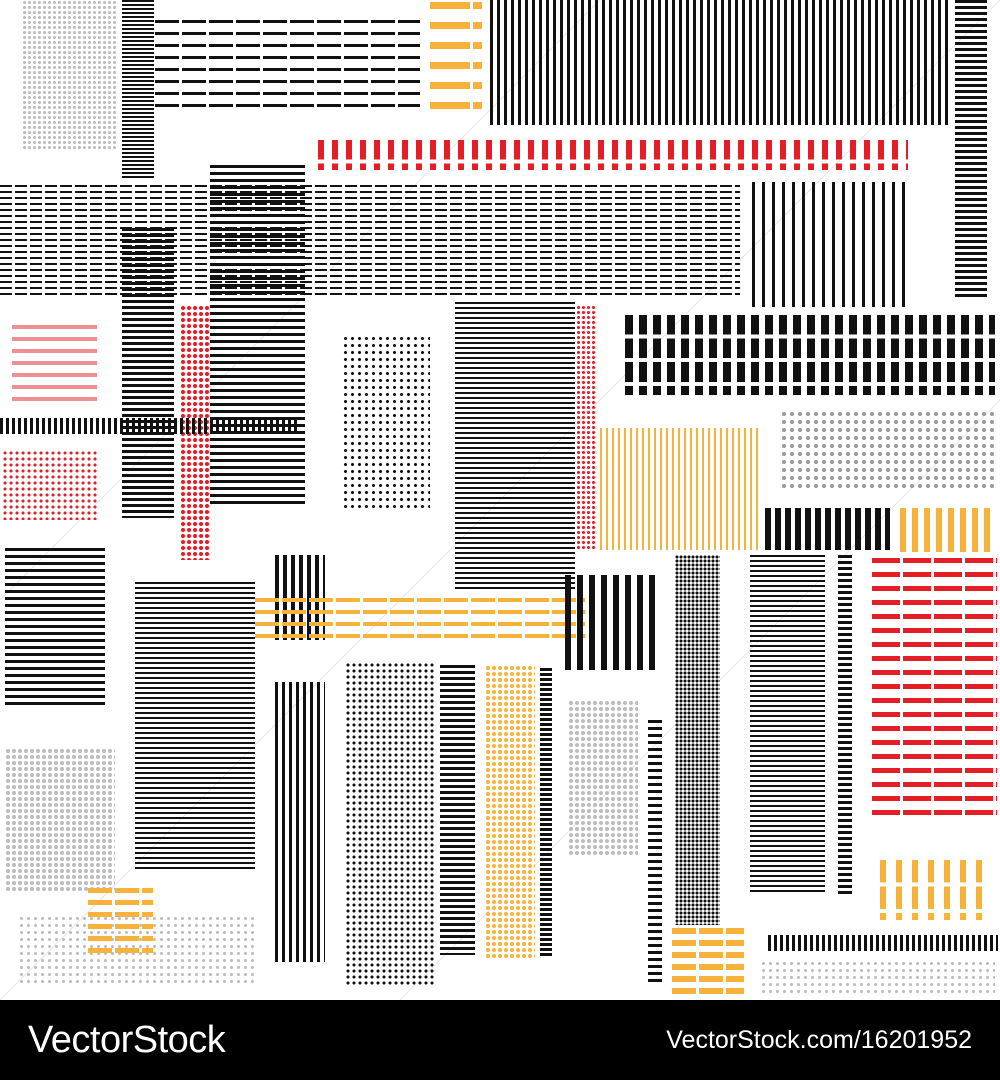 This screenshot has height=1080, width=1000. What do you see at coordinates (127, 1039) in the screenshot?
I see `brand-logo-text: VectorStock` at bounding box center [127, 1039].